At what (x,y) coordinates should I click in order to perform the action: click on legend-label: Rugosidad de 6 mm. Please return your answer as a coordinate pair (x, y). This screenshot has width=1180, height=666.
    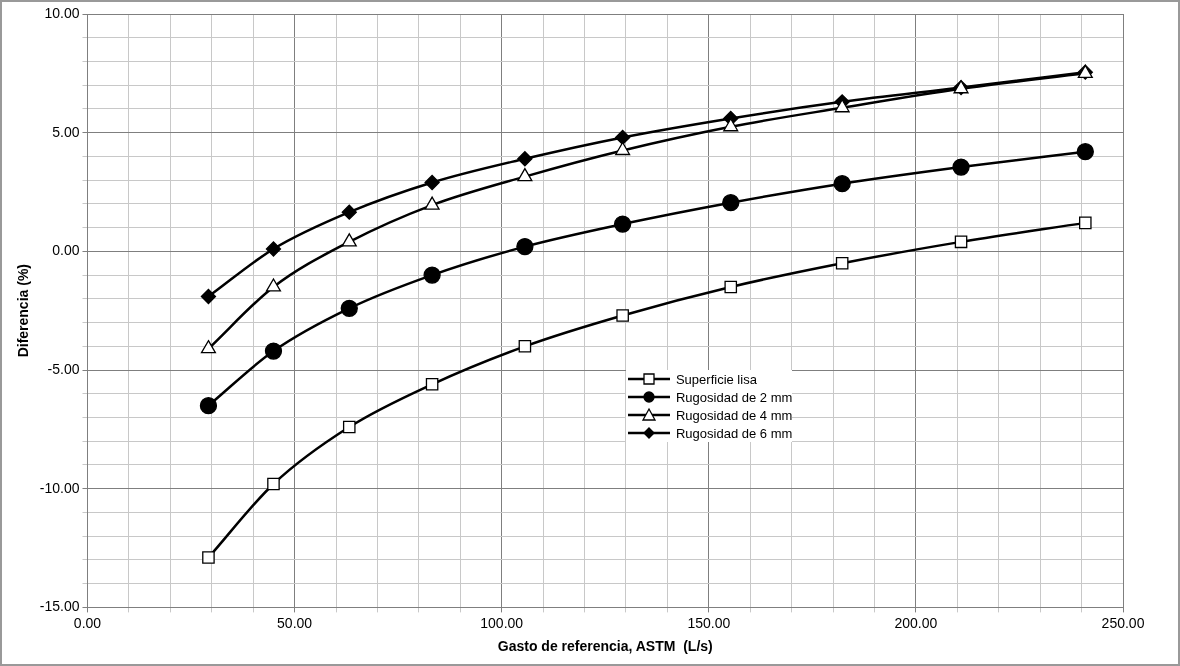
    Looking at the image, I should click on (734, 433).